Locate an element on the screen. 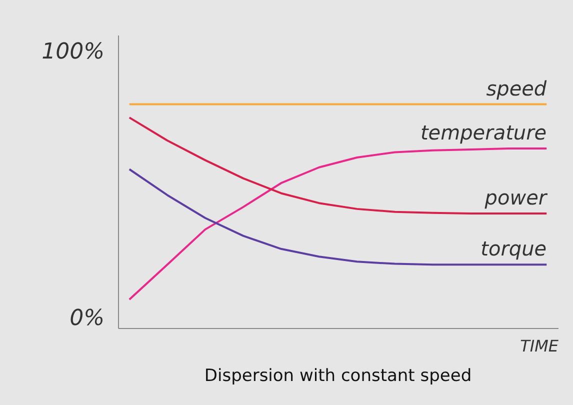  series-label: torque is located at coordinates (513, 248).